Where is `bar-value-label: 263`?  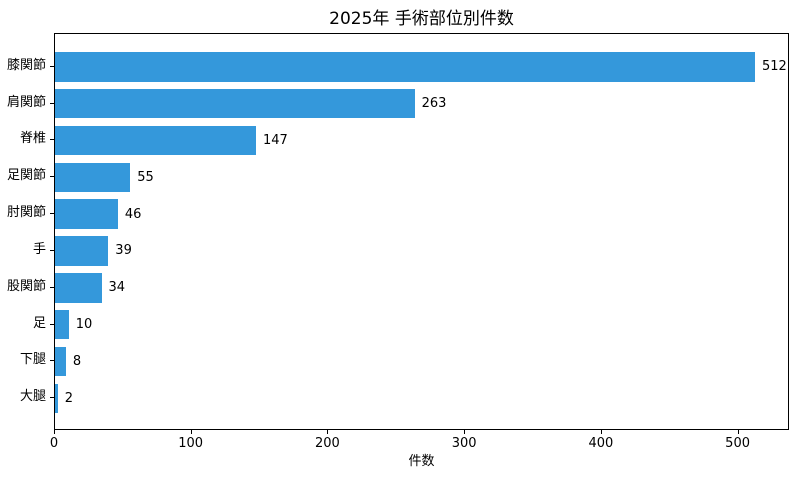 bar-value-label: 263 is located at coordinates (434, 104).